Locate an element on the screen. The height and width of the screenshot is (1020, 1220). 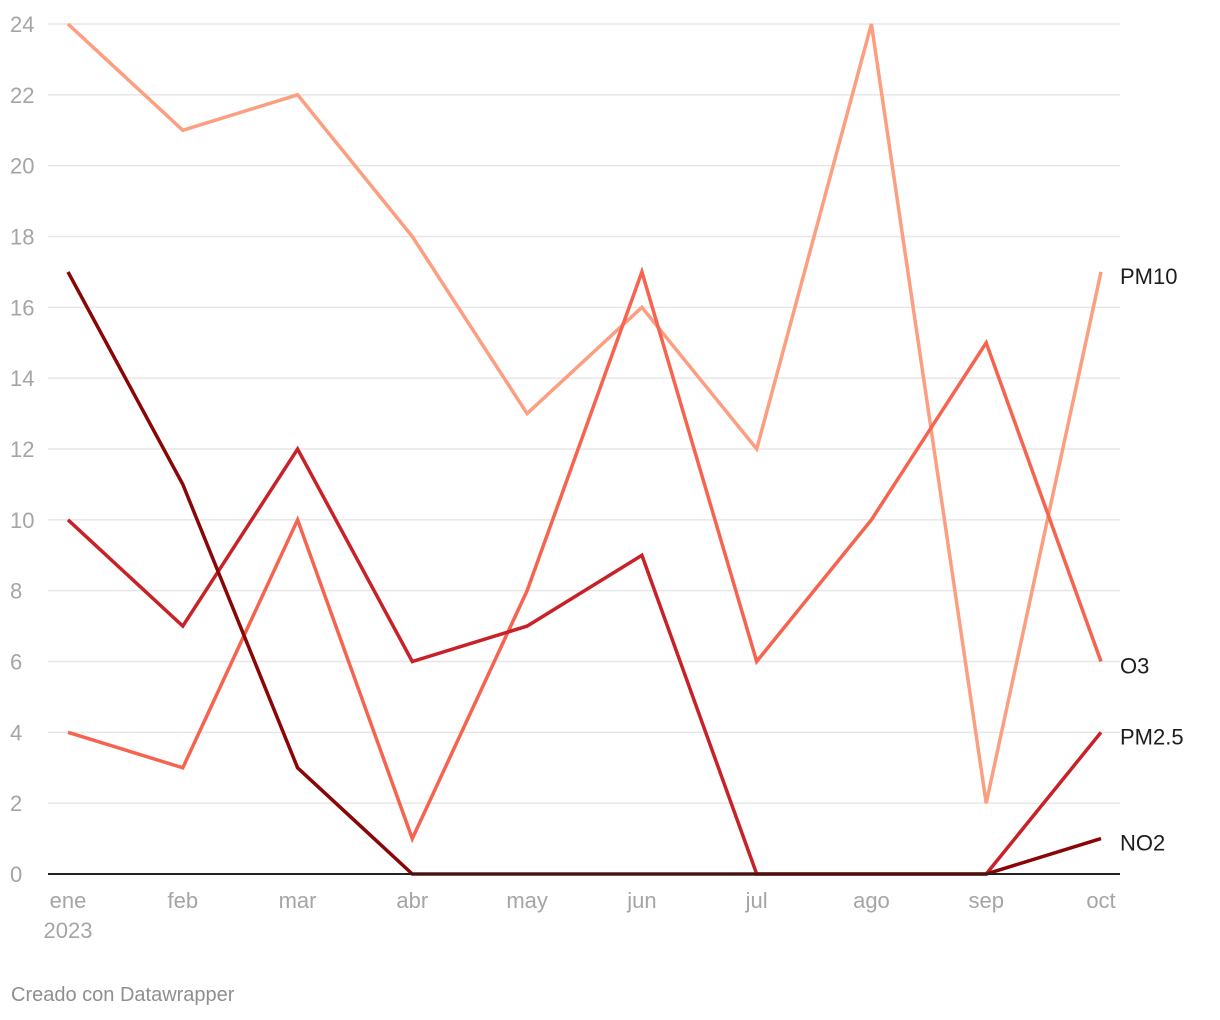
x-tick-label: jul is located at coordinates (756, 900).